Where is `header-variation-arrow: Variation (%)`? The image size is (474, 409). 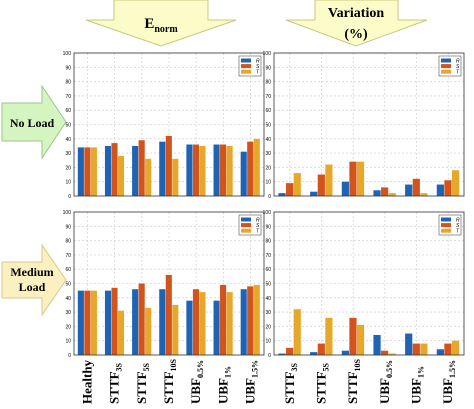 header-variation-arrow: Variation (%) is located at coordinates (356, 23).